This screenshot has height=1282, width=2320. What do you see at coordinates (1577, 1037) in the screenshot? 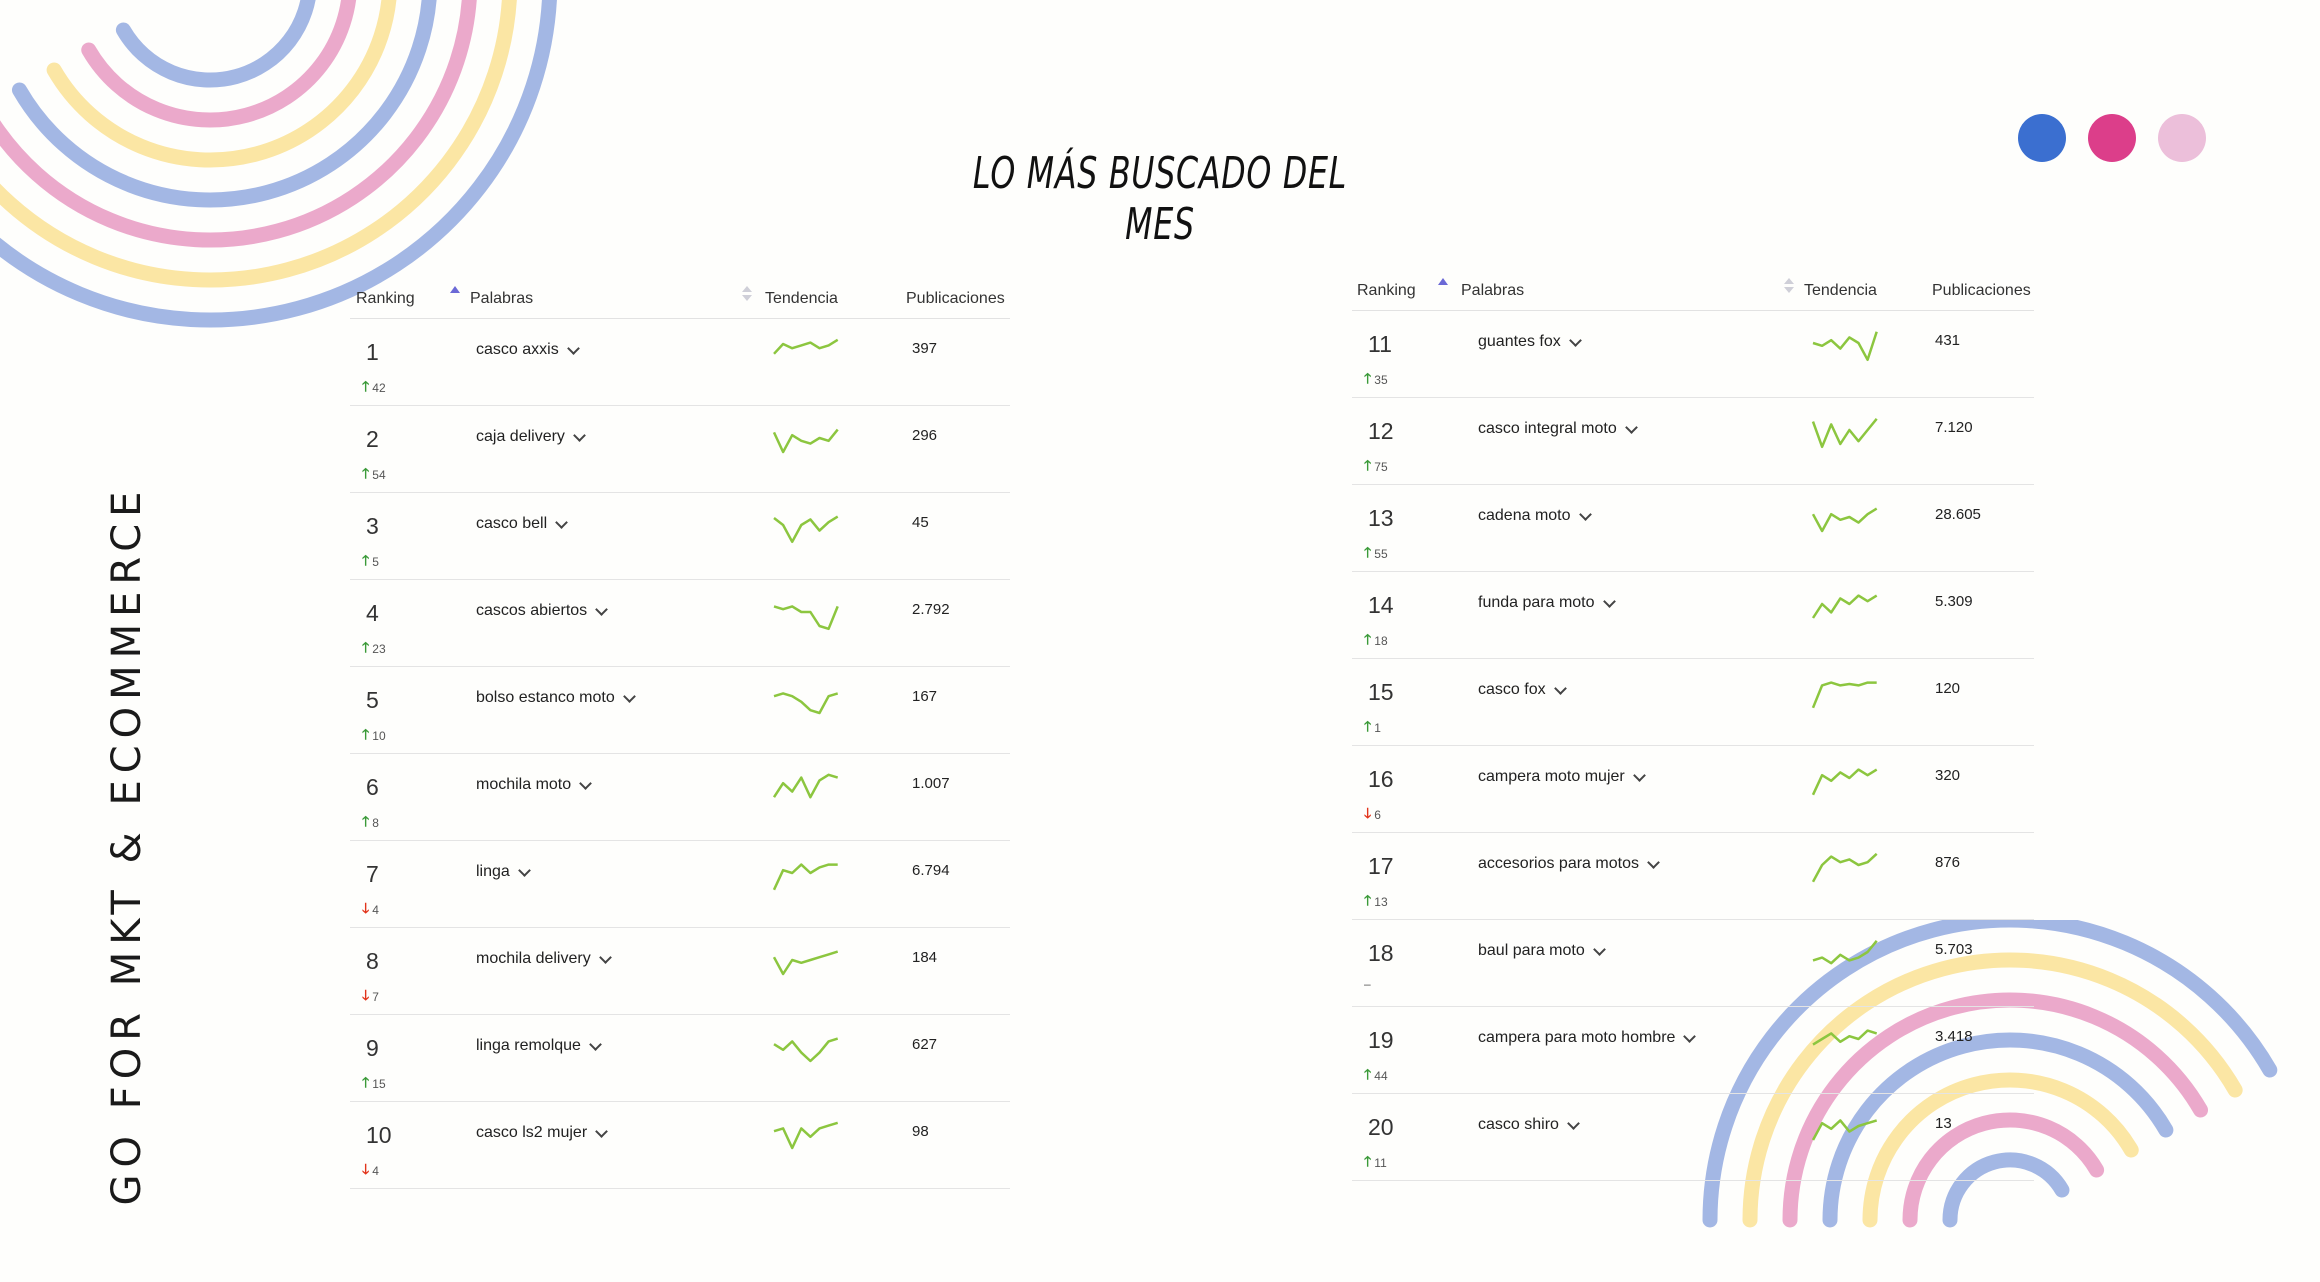
I see `keyword-label: campera para moto hombre` at bounding box center [1577, 1037].